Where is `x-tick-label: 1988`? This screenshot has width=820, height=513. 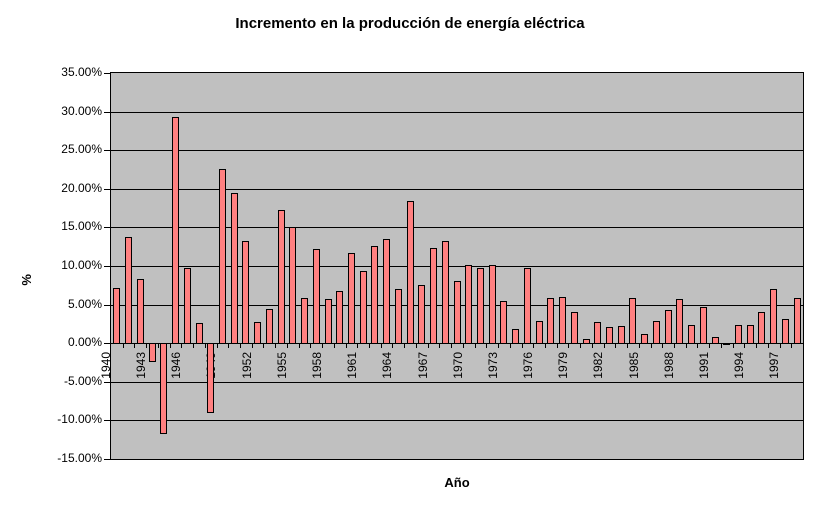 x-tick-label: 1988 is located at coordinates (669, 375).